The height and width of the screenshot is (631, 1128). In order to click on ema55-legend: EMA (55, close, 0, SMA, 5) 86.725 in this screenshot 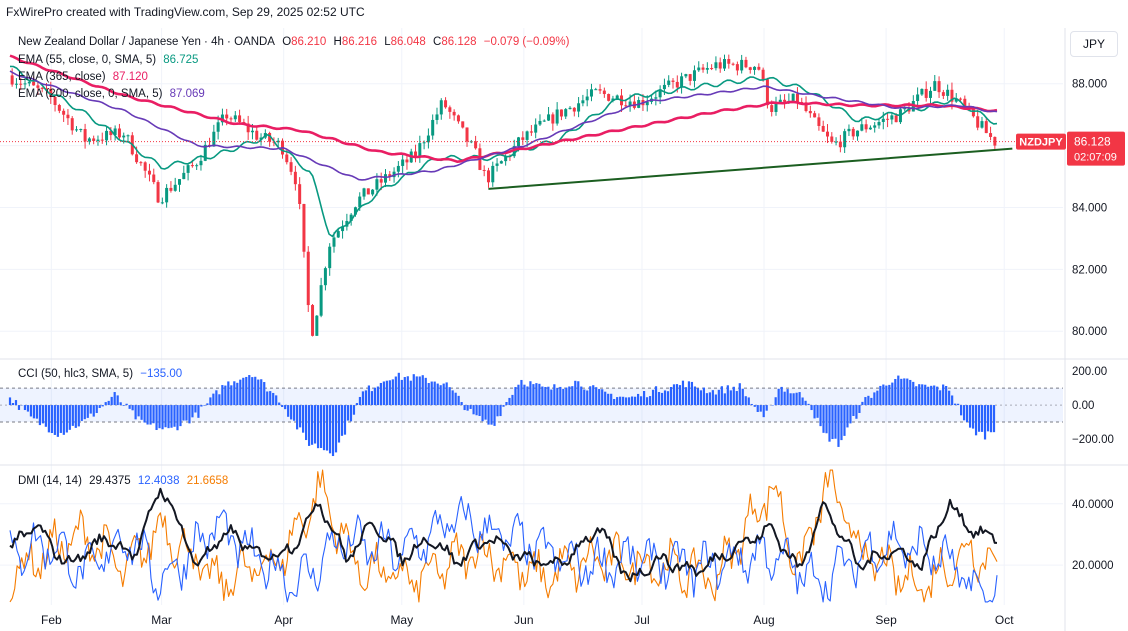, I will do `click(110, 60)`.